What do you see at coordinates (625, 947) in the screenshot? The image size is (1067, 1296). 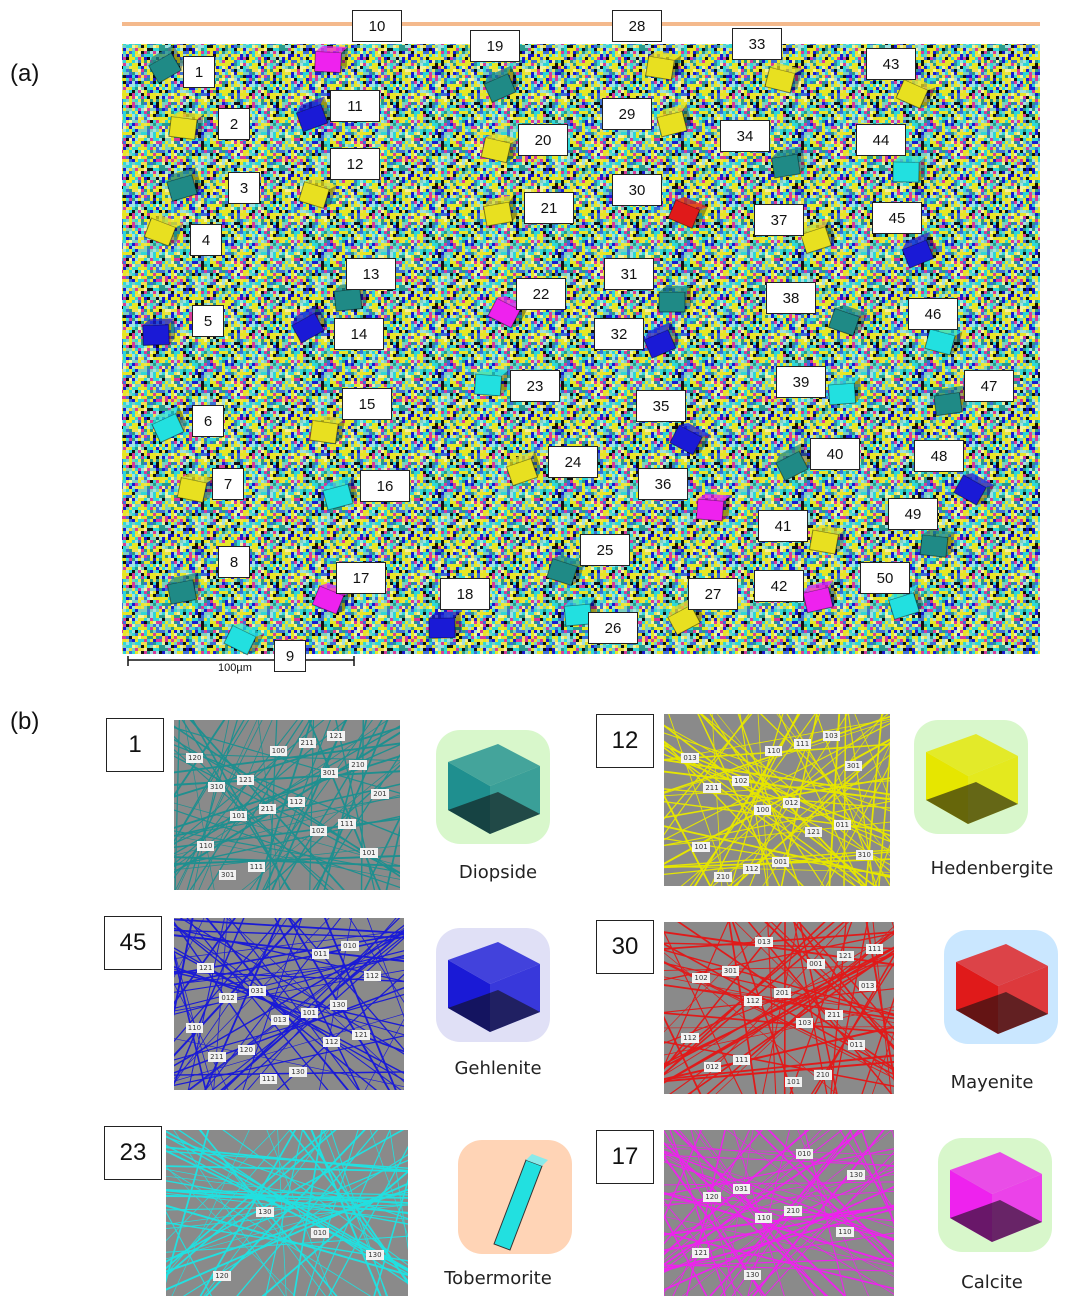 I see `pattern-id-30: 30` at bounding box center [625, 947].